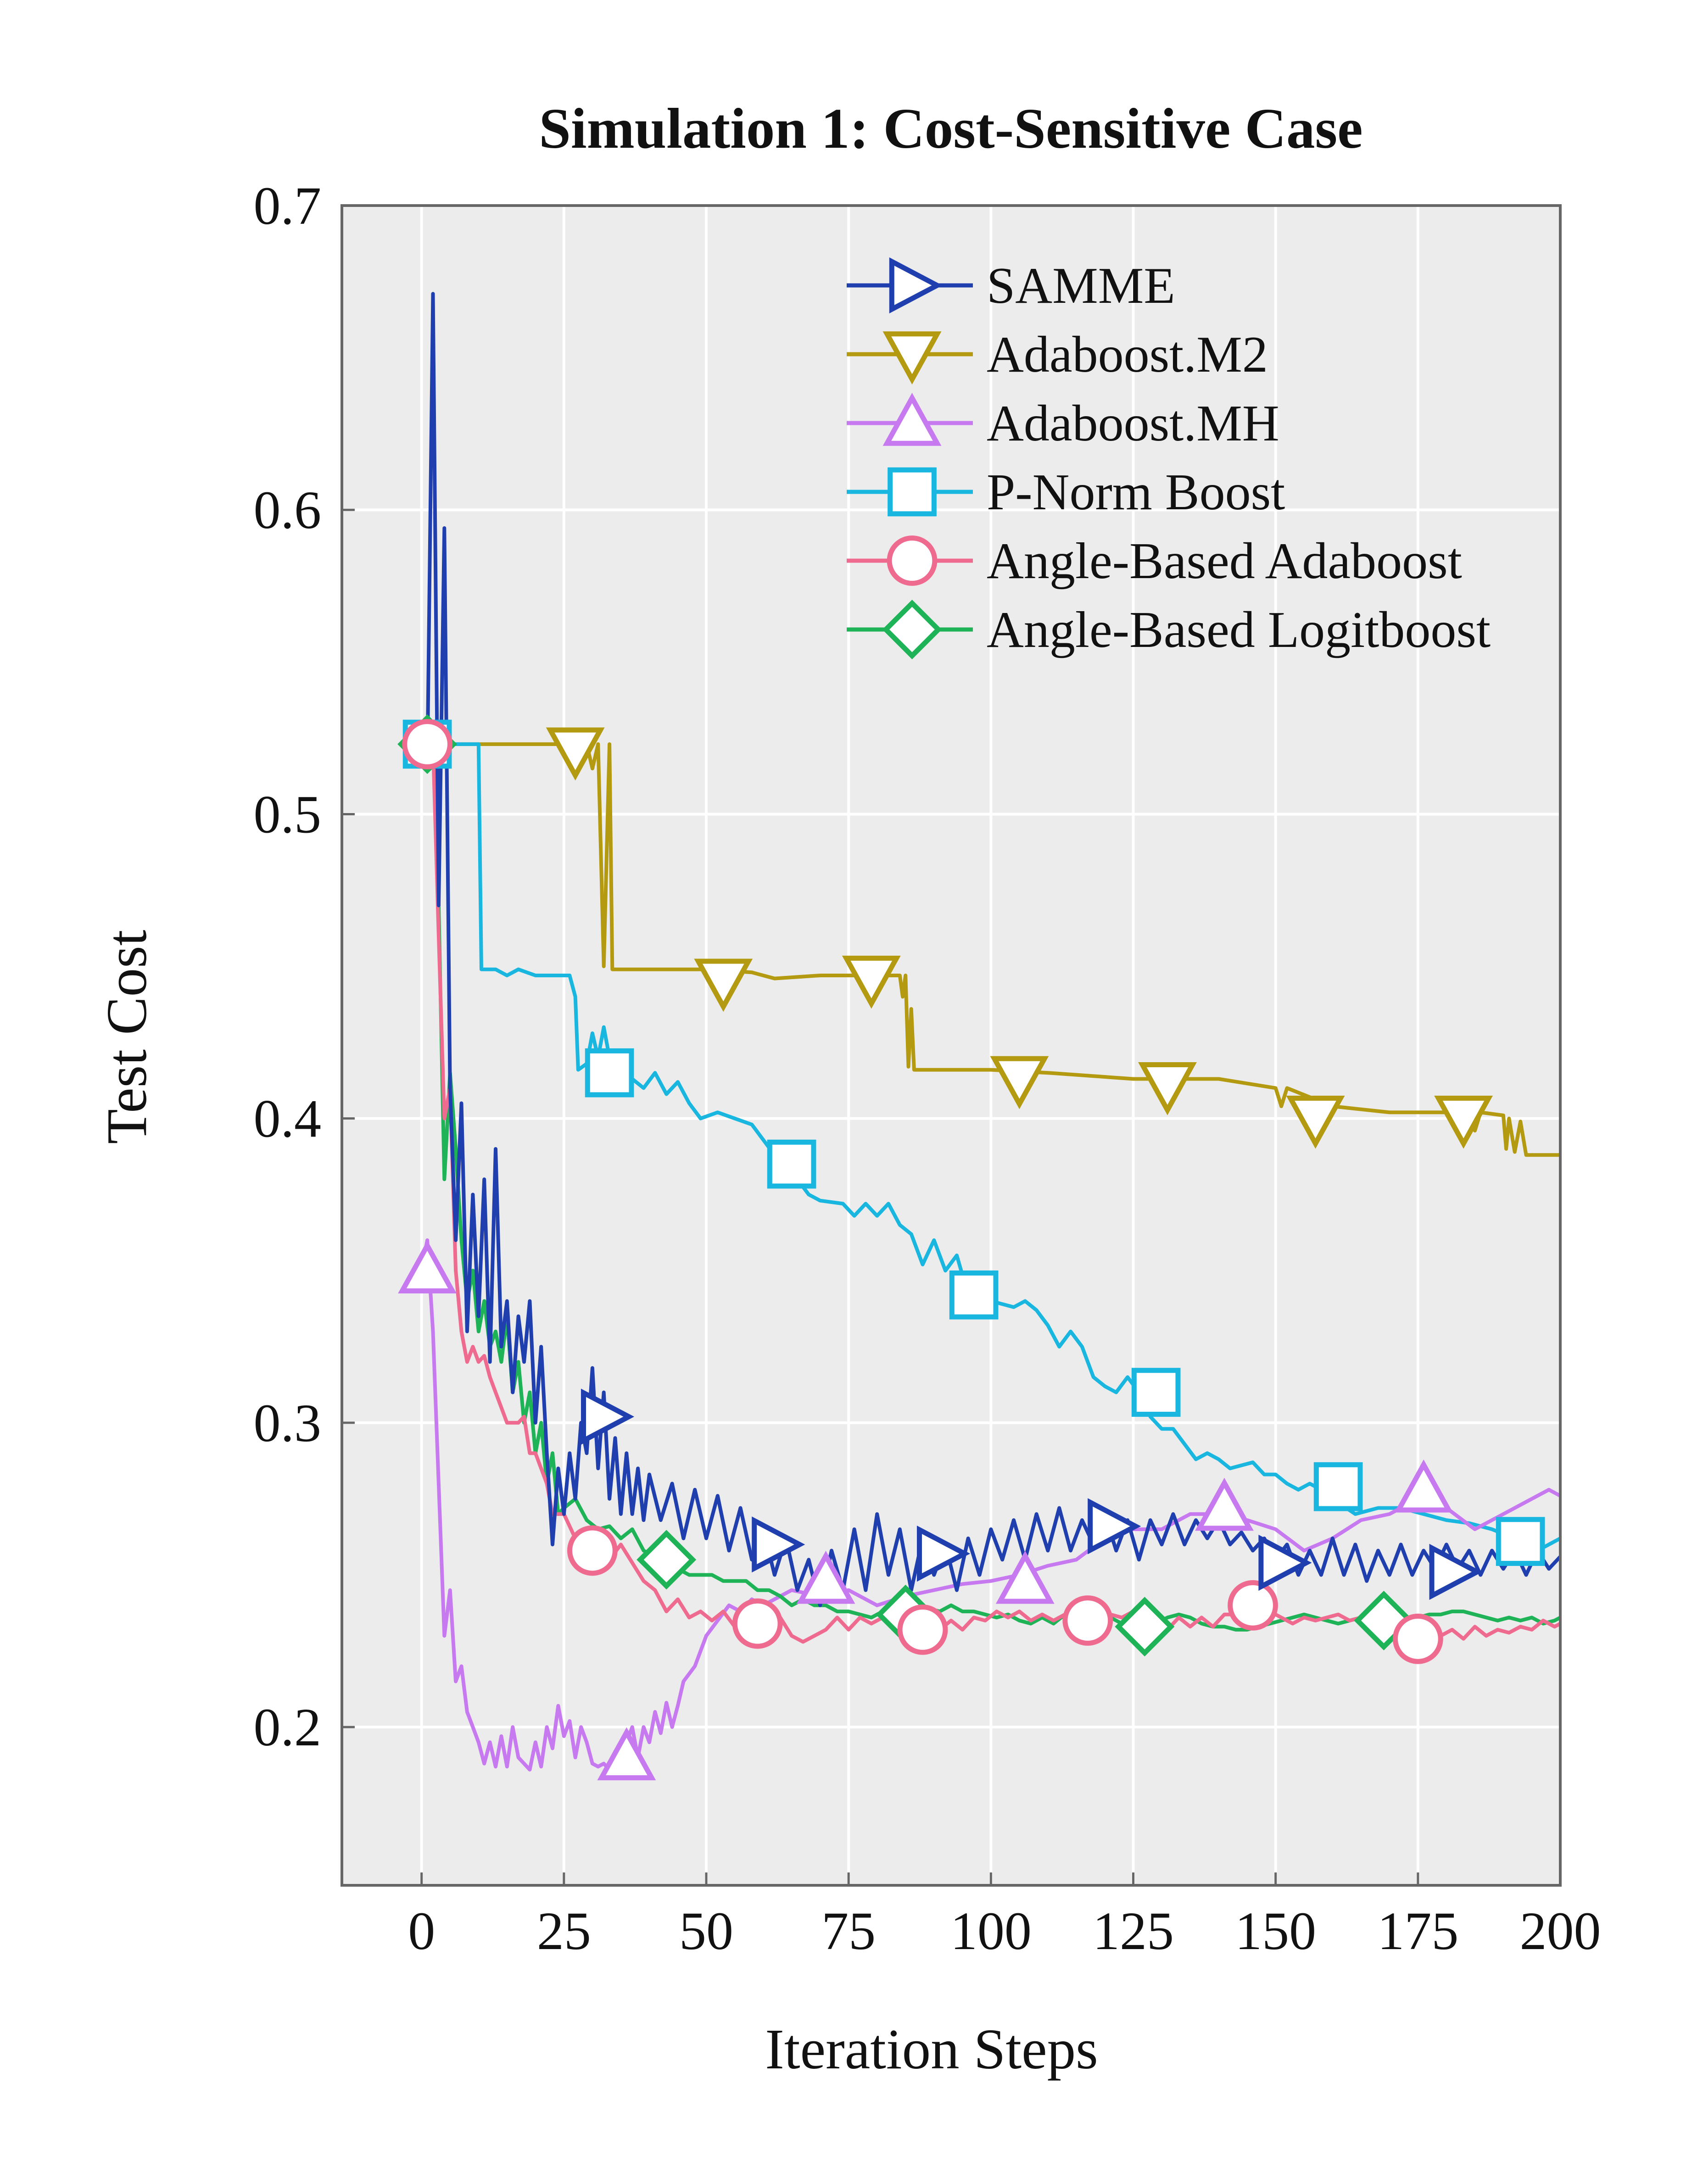  I want to click on legend-label: Angle-Based Adaboost, so click(1225, 561).